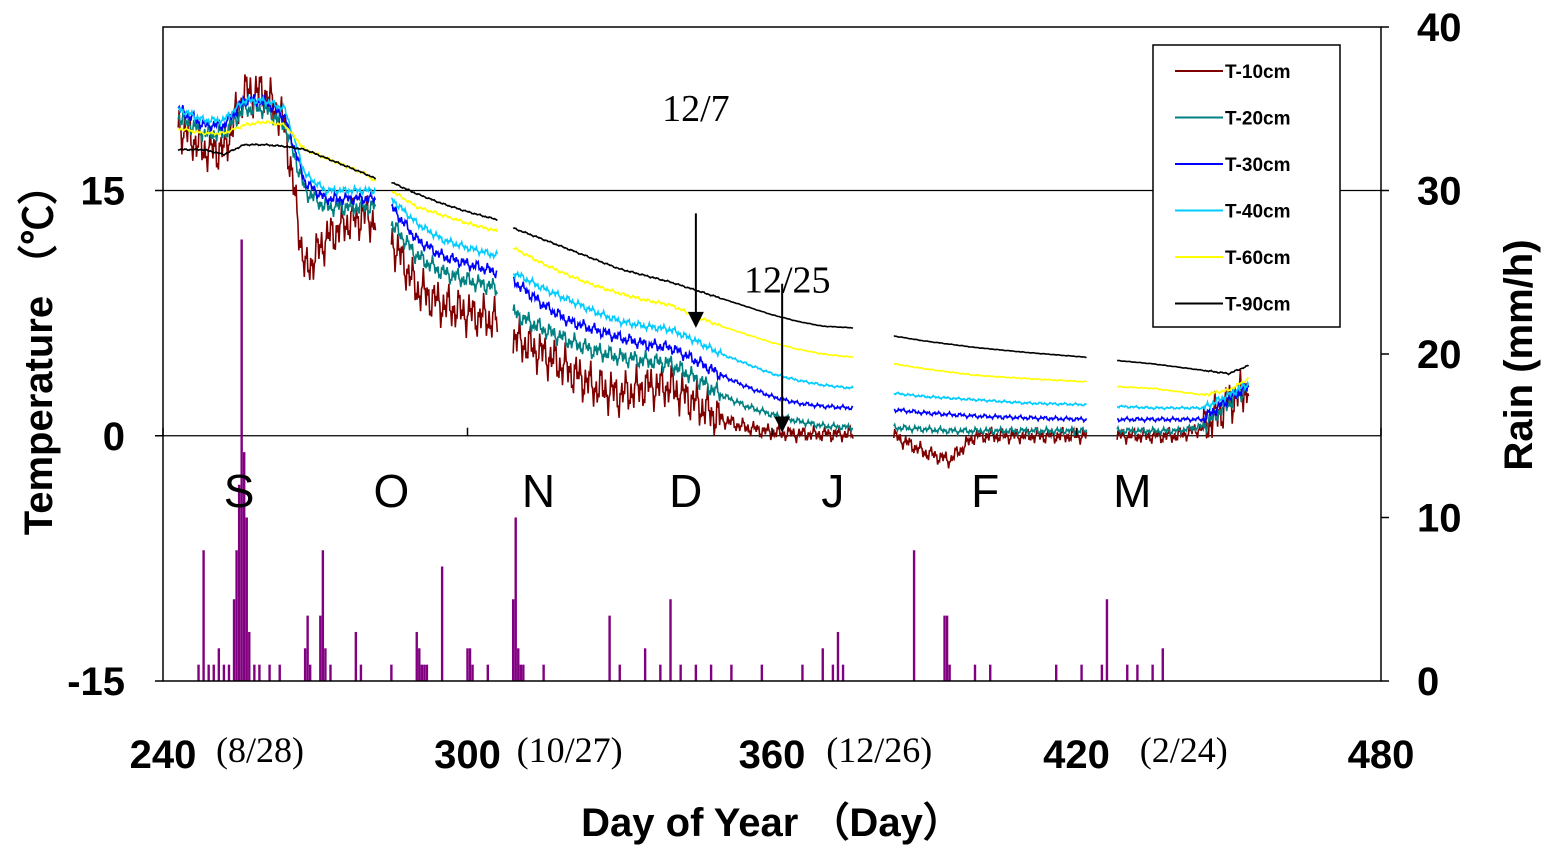 This screenshot has height=845, width=1544. I want to click on right-tick-label: 30, so click(1439, 192).